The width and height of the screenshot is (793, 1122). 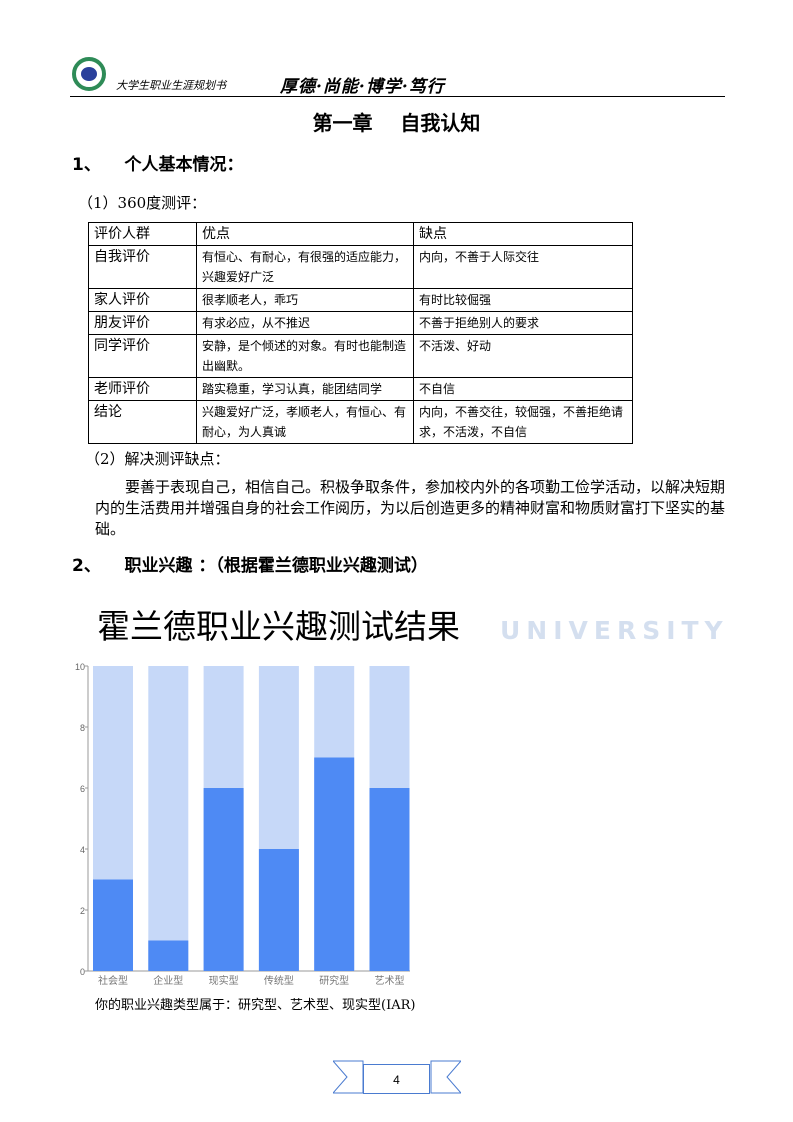 I want to click on x-tick-label: 社会型, so click(x=113, y=980).